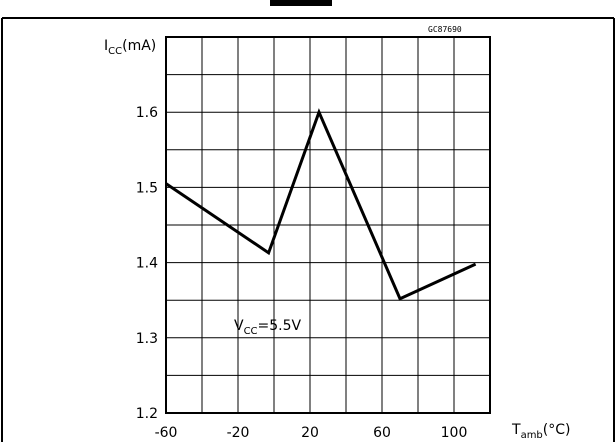 The width and height of the screenshot is (616, 442). Describe the element at coordinates (540, 431) in the screenshot. I see `x-axis-label: Tamb(°C)` at that location.